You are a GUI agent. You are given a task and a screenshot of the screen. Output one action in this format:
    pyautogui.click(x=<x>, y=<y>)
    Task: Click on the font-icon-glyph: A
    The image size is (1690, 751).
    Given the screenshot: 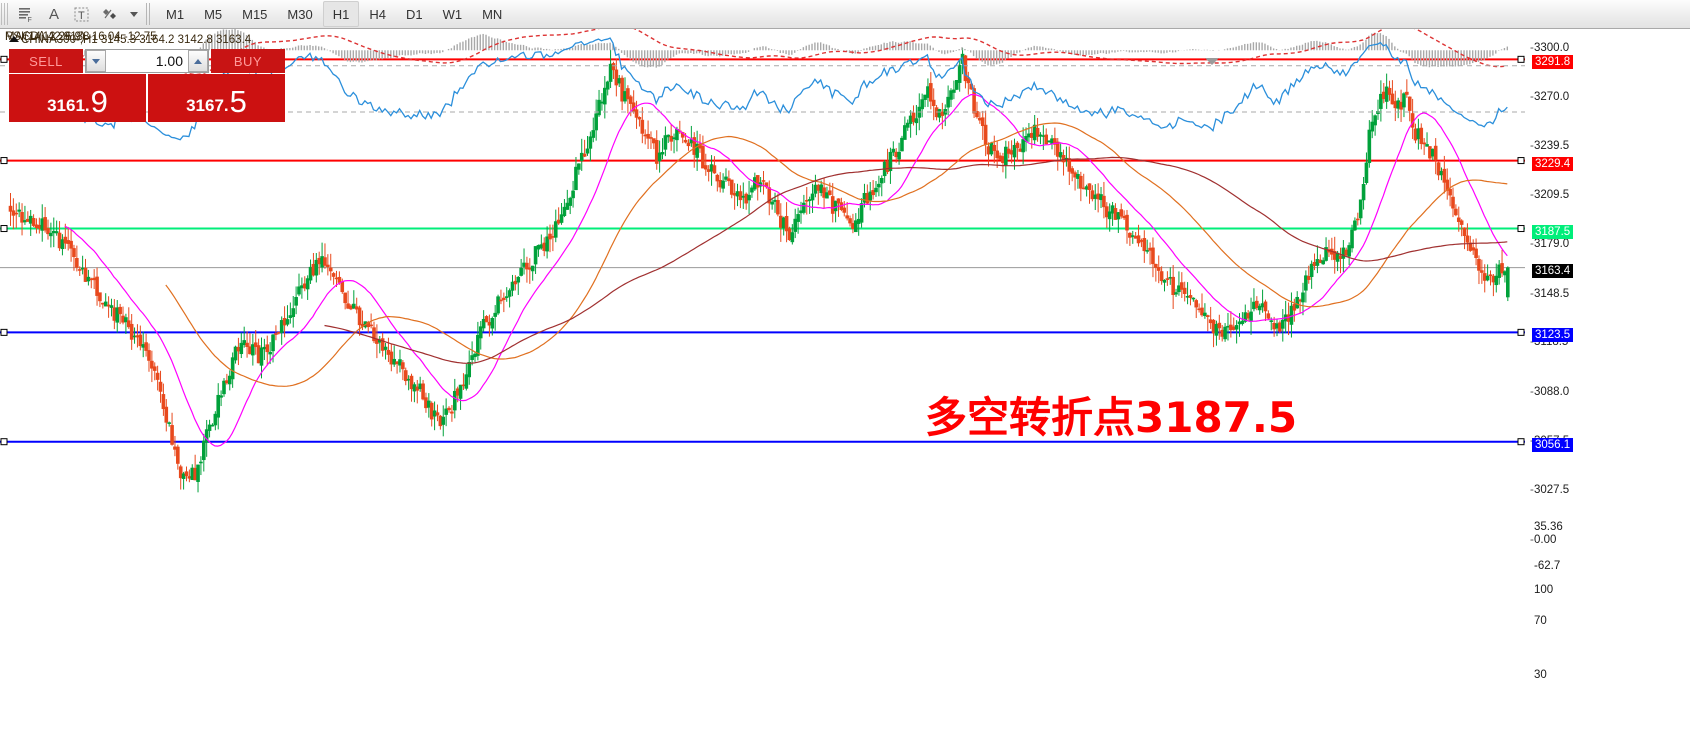 What is the action you would take?
    pyautogui.click(x=53, y=14)
    